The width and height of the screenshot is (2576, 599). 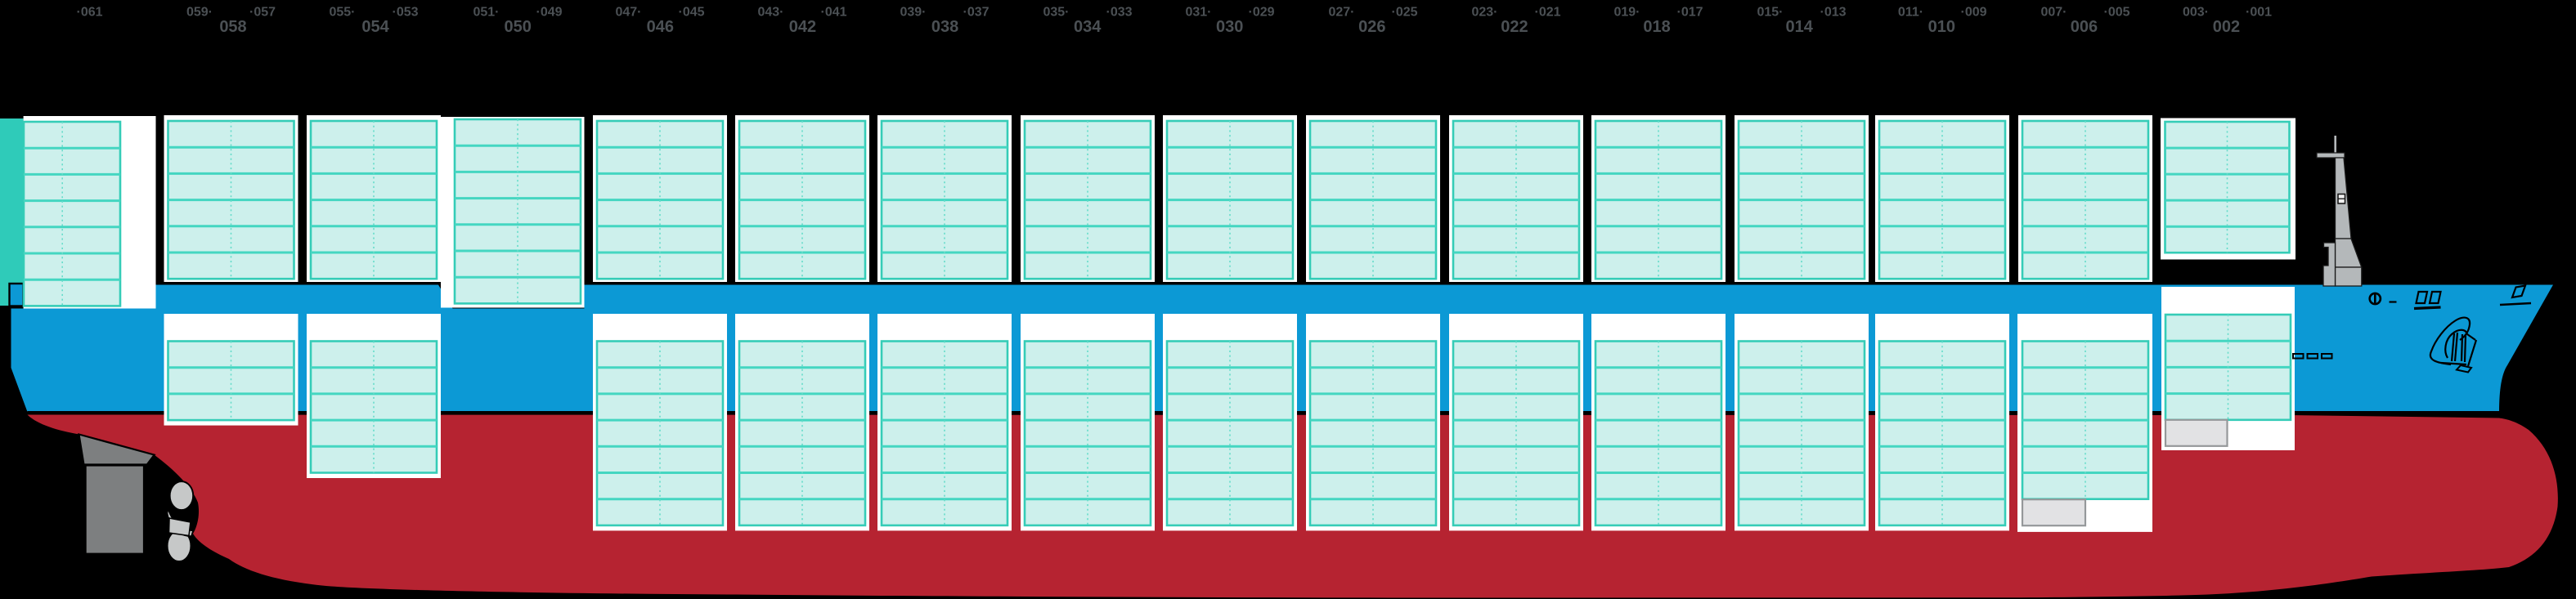 I want to click on svg-text: 039·, so click(x=913, y=13).